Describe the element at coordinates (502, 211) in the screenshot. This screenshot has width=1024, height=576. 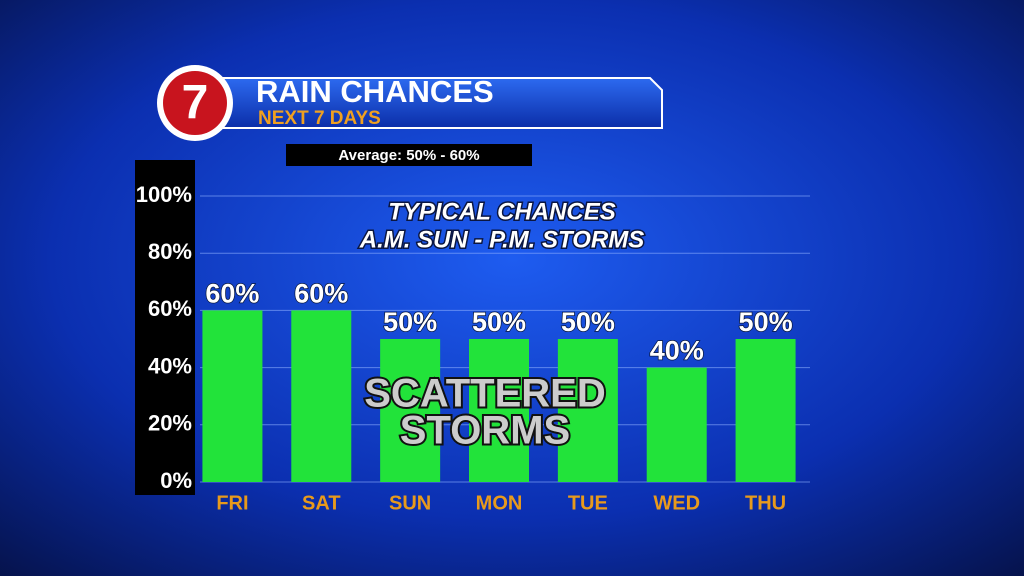
I see `annotation: TYPICAL CHANCES` at that location.